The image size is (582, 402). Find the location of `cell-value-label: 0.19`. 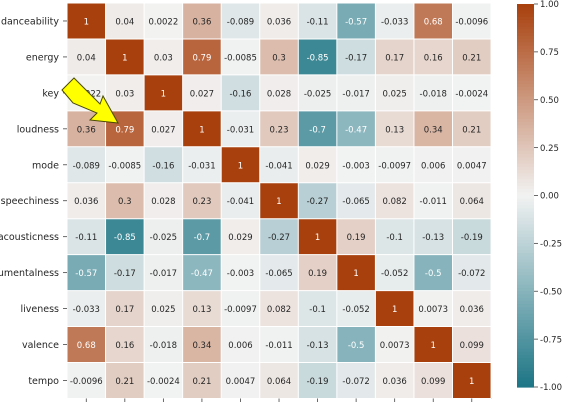

cell-value-label: 0.19 is located at coordinates (317, 274).